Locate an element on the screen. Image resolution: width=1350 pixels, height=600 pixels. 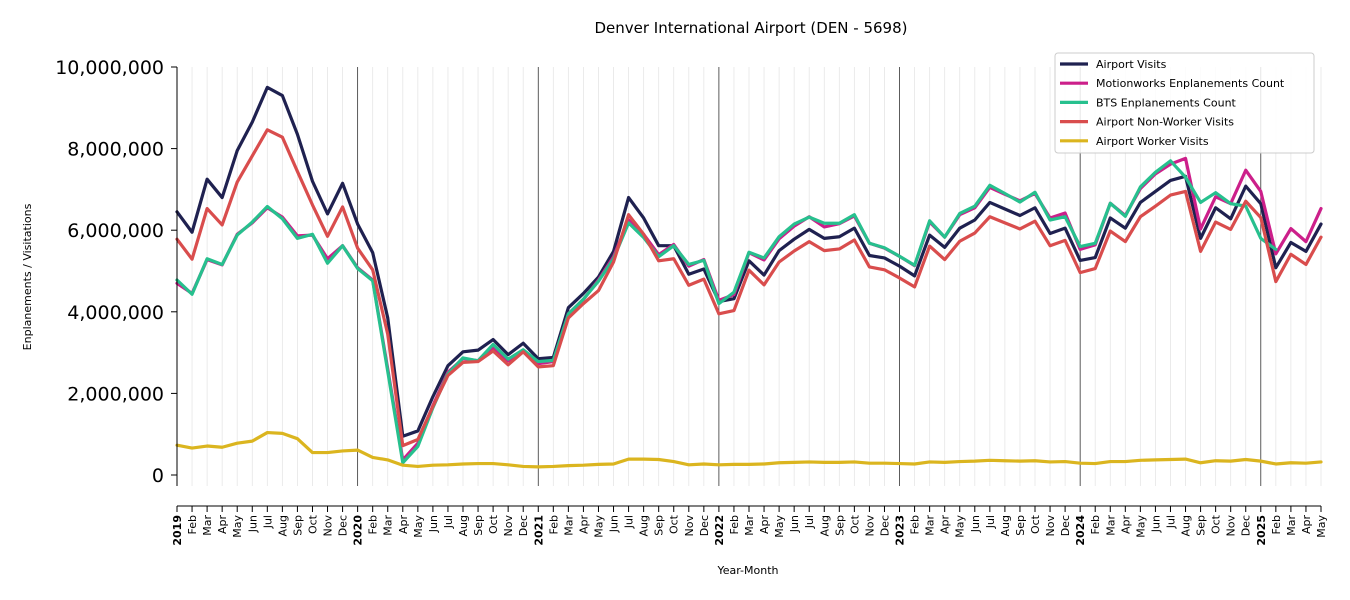
x-tick-label-year: 2024 is located at coordinates (1080, 530).